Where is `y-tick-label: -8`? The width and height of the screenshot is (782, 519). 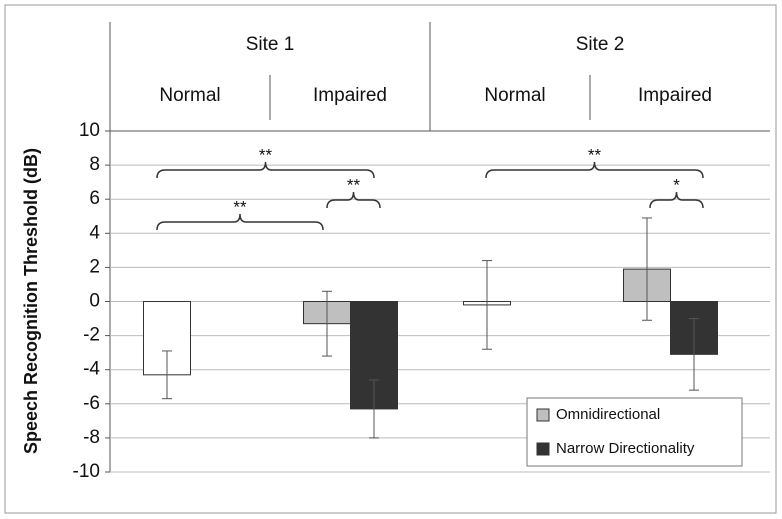 y-tick-label: -8 is located at coordinates (91, 437).